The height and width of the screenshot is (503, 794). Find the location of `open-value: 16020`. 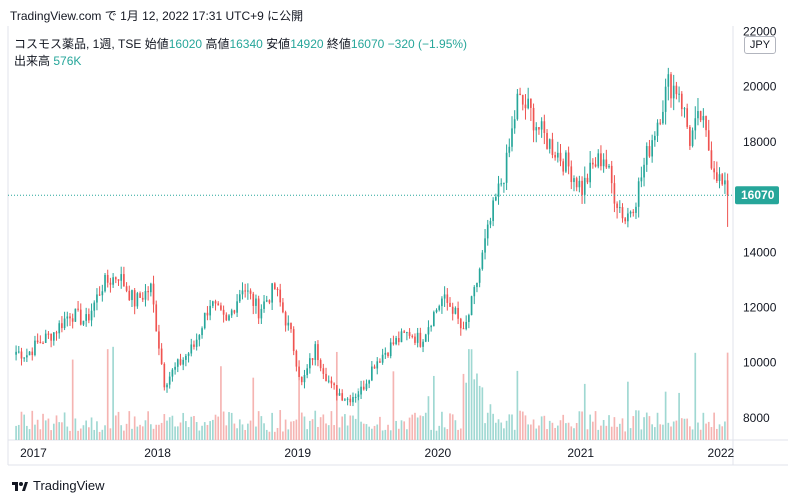

open-value: 16020 is located at coordinates (185, 44).